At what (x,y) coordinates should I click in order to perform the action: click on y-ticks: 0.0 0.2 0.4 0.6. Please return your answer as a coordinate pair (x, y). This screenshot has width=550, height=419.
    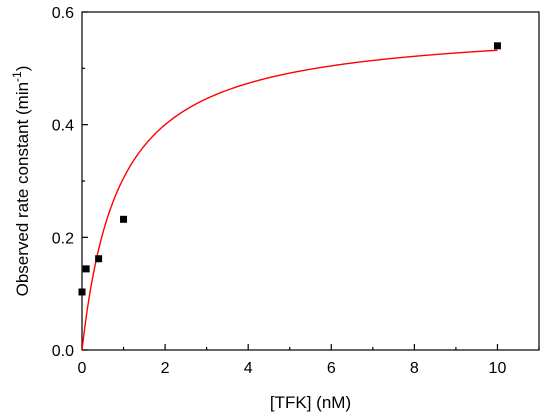
    Looking at the image, I should click on (70, 182).